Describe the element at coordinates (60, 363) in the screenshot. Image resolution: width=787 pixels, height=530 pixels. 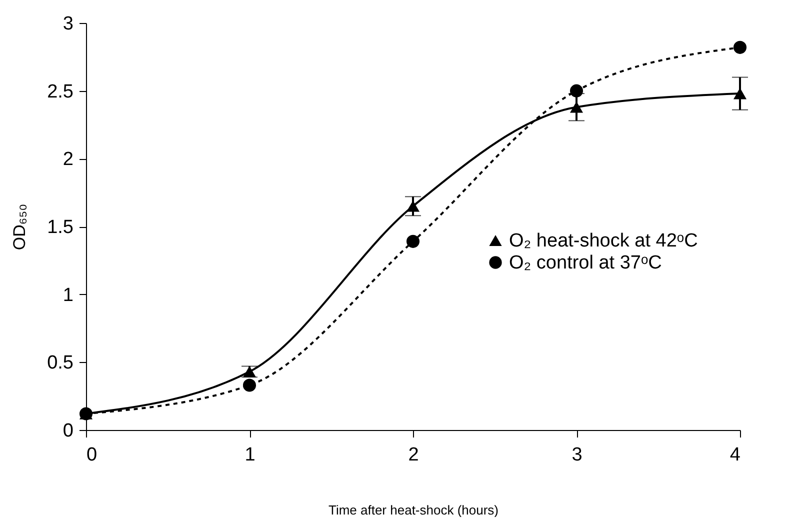
I see `y-tick-label: 0.5` at that location.